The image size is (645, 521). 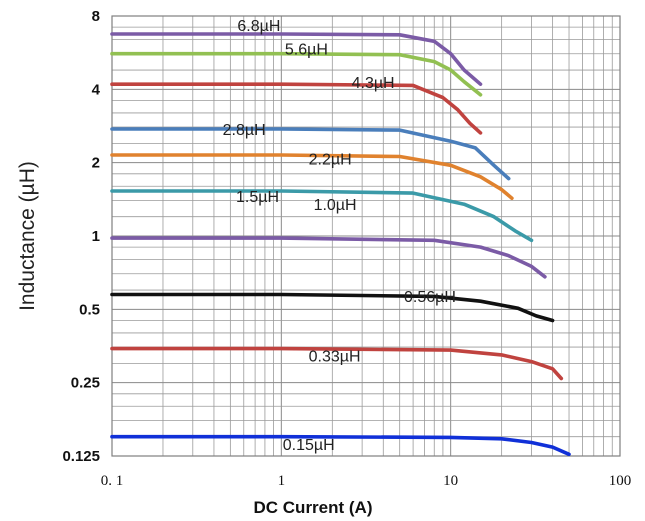 What do you see at coordinates (81, 236) in the screenshot?
I see `y-tick-labels: 0.125 0.25 0.5 1 2 4 8` at bounding box center [81, 236].